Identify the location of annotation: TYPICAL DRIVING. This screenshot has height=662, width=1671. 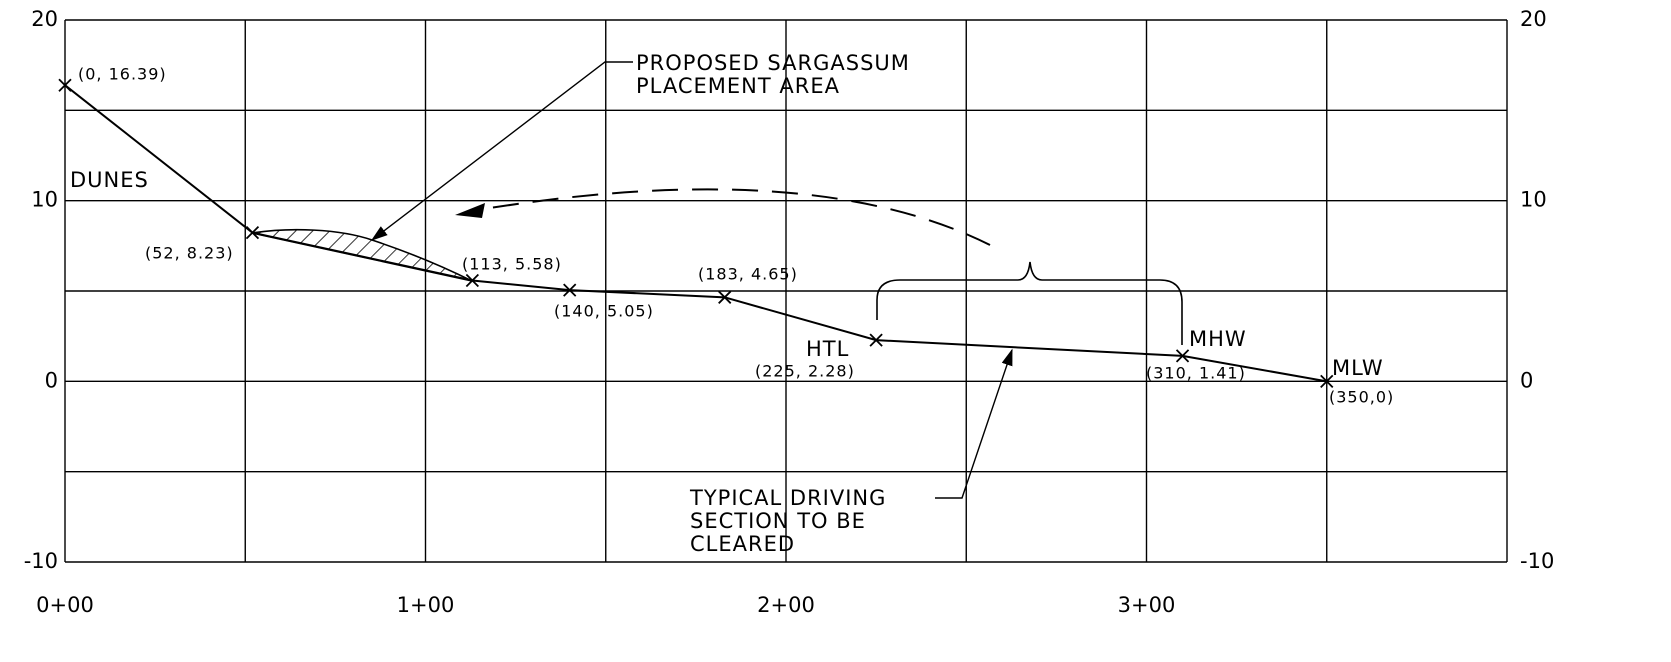
(787, 498).